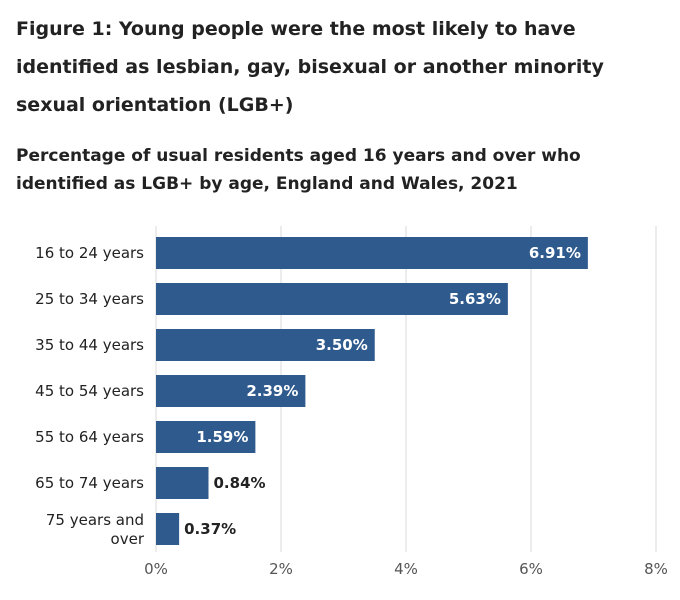 Image resolution: width=680 pixels, height=600 pixels. Describe the element at coordinates (89, 437) in the screenshot. I see `category-label: 55 to 64 years` at that location.